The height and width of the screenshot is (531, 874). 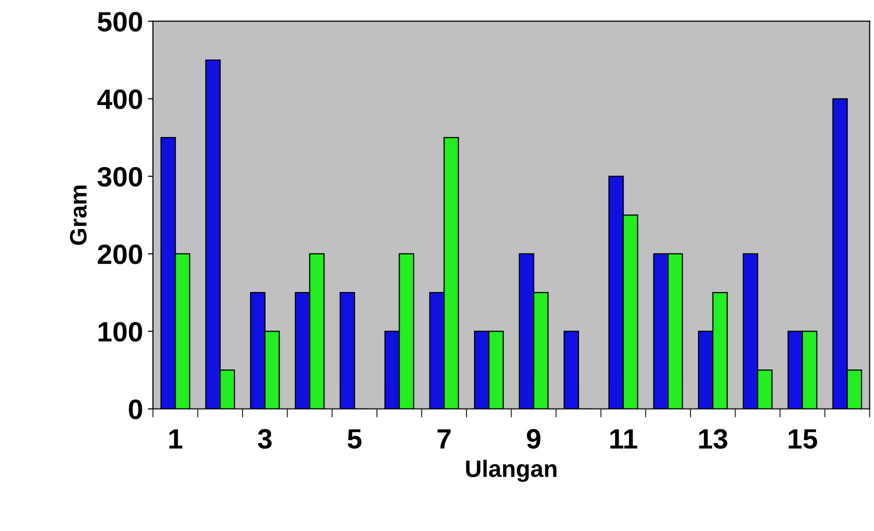 I want to click on y-tick-label: 400, so click(x=119, y=99).